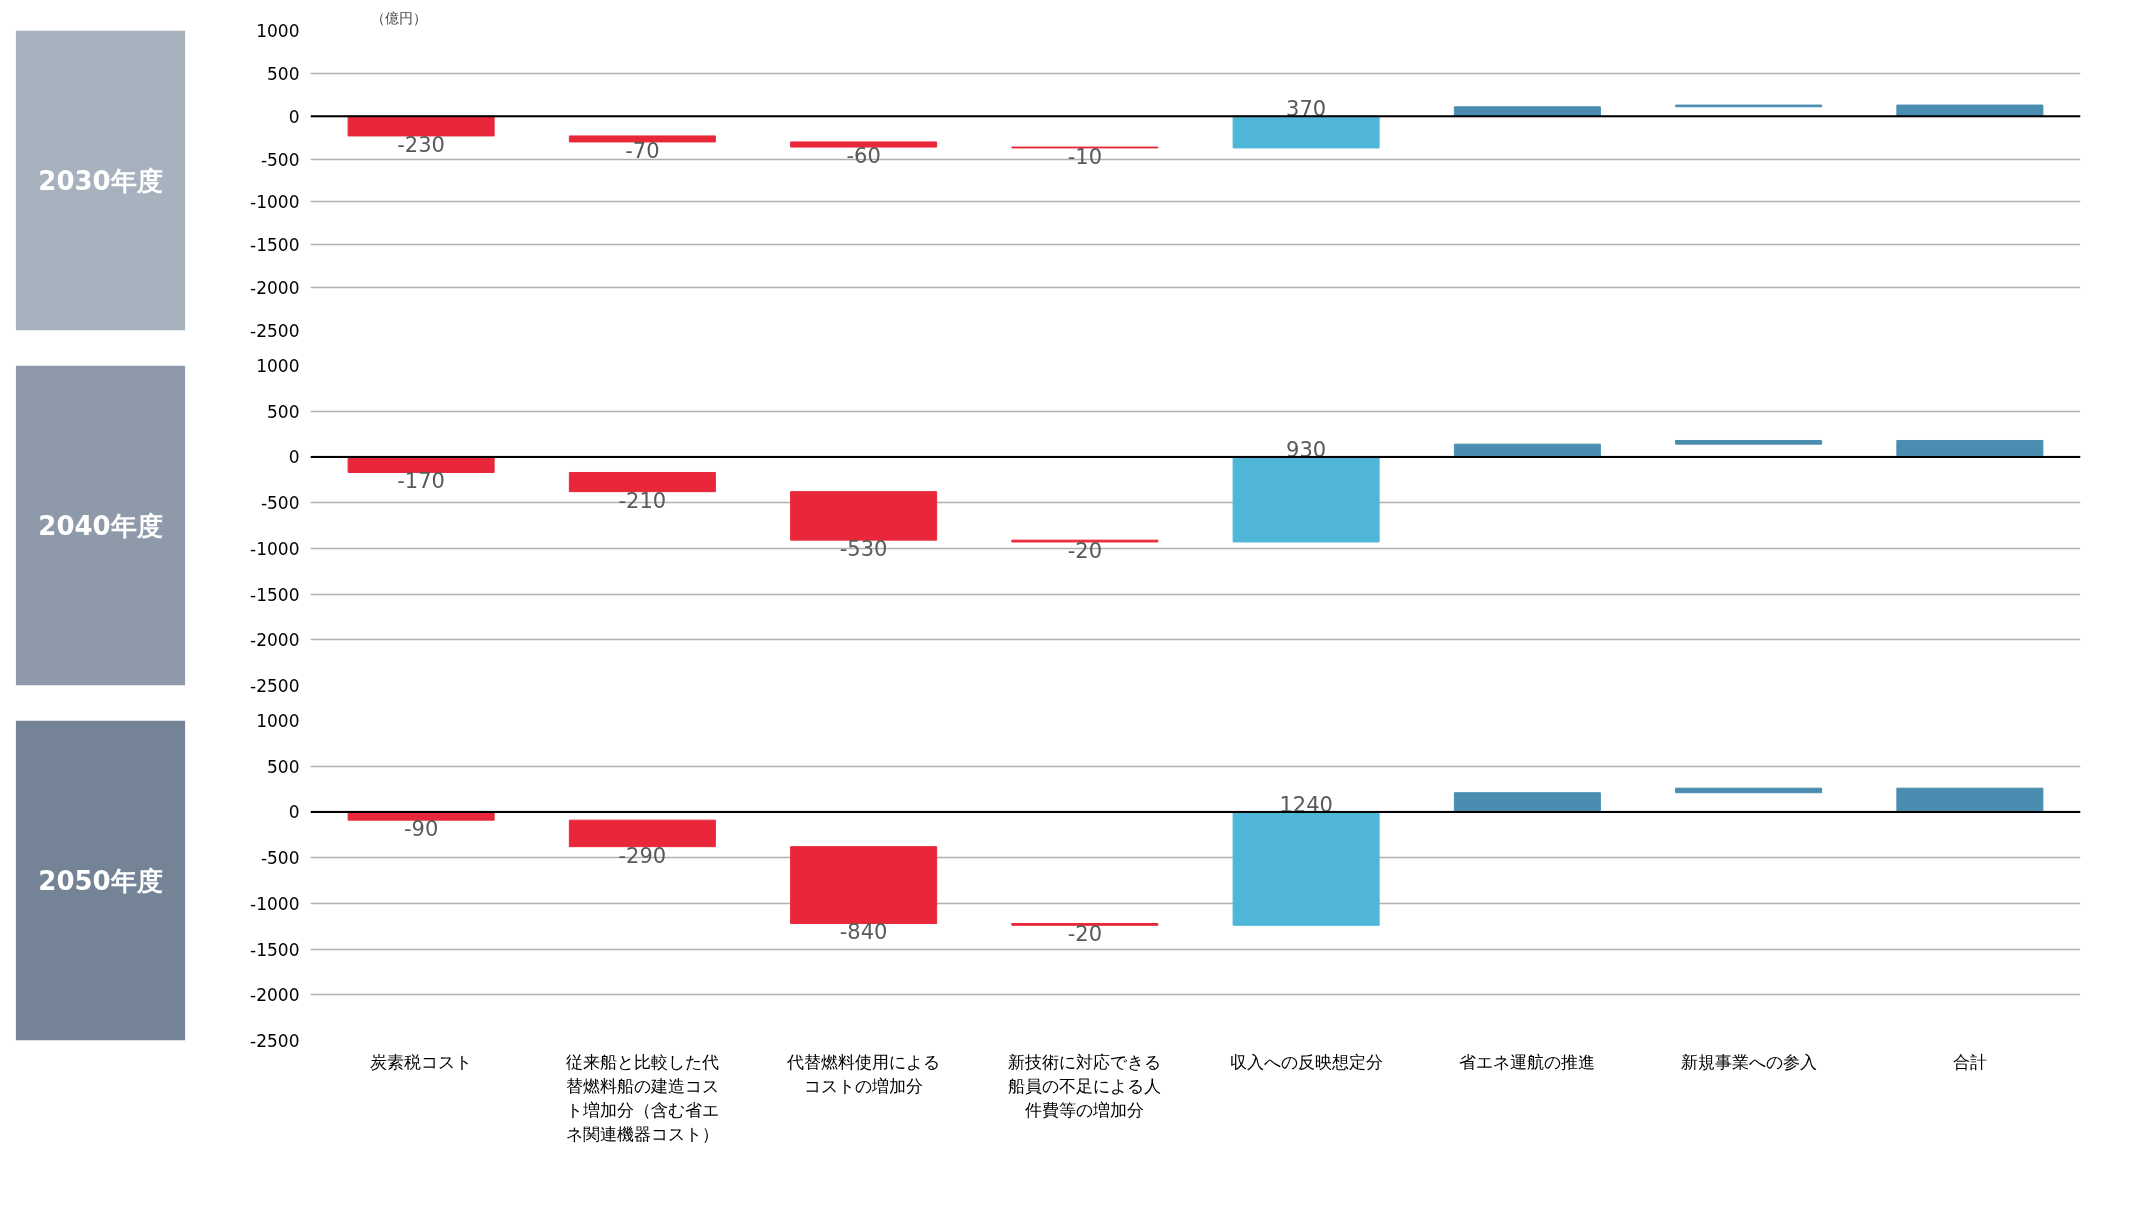  What do you see at coordinates (863, 549) in the screenshot?
I see `data-label: -530` at bounding box center [863, 549].